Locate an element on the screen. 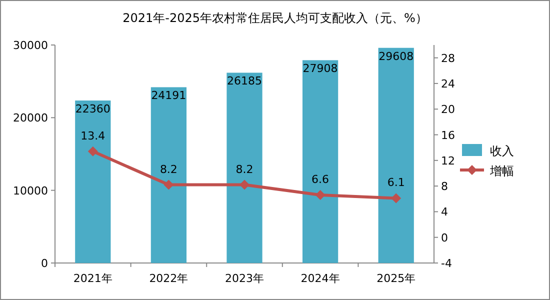 The image size is (550, 300). y2-tick-label: 24 is located at coordinates (448, 83).